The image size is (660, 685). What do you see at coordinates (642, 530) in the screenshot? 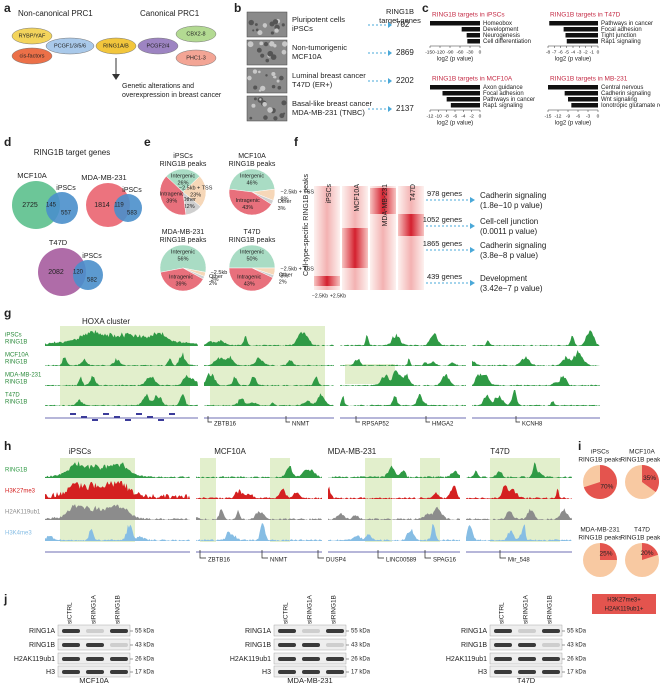
I see `label: T47D` at bounding box center [642, 530].